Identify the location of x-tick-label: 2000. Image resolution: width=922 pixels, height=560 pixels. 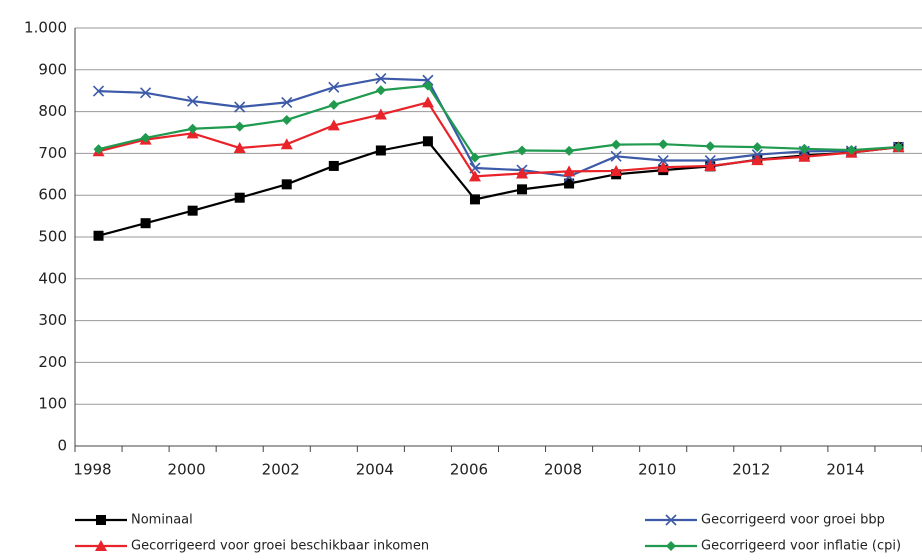
(187, 470).